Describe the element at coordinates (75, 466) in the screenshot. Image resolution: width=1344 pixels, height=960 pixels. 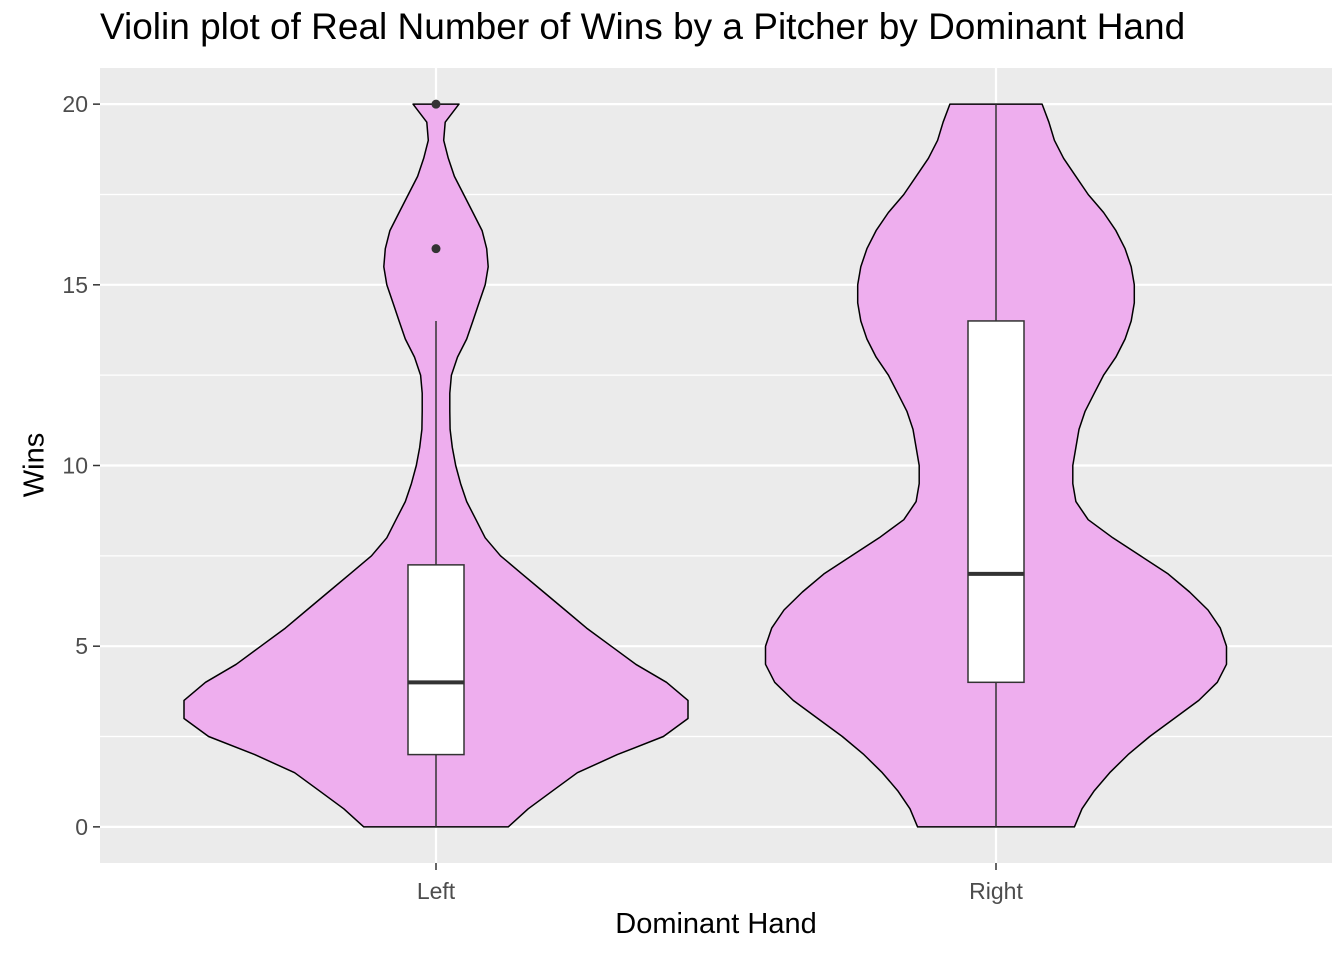
I see `y-tick-label: 10` at that location.